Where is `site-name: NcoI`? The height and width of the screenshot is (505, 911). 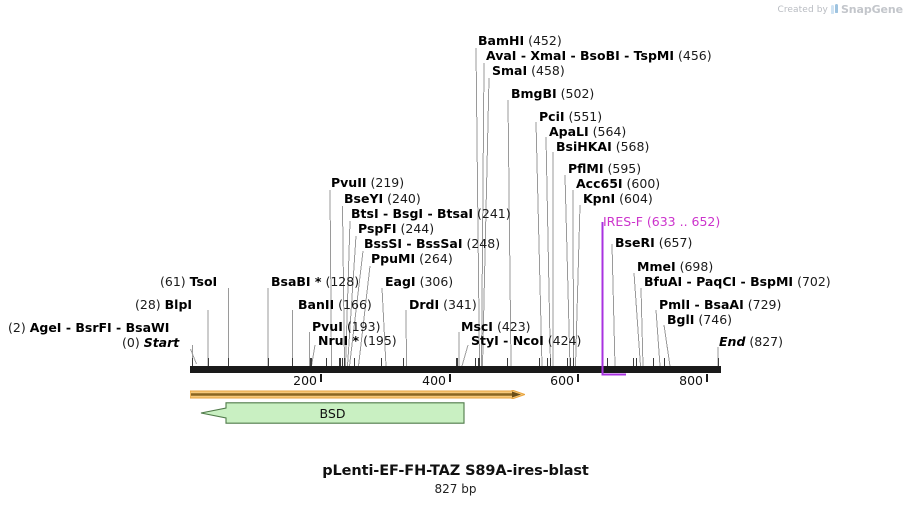 site-name: NcoI is located at coordinates (528, 340).